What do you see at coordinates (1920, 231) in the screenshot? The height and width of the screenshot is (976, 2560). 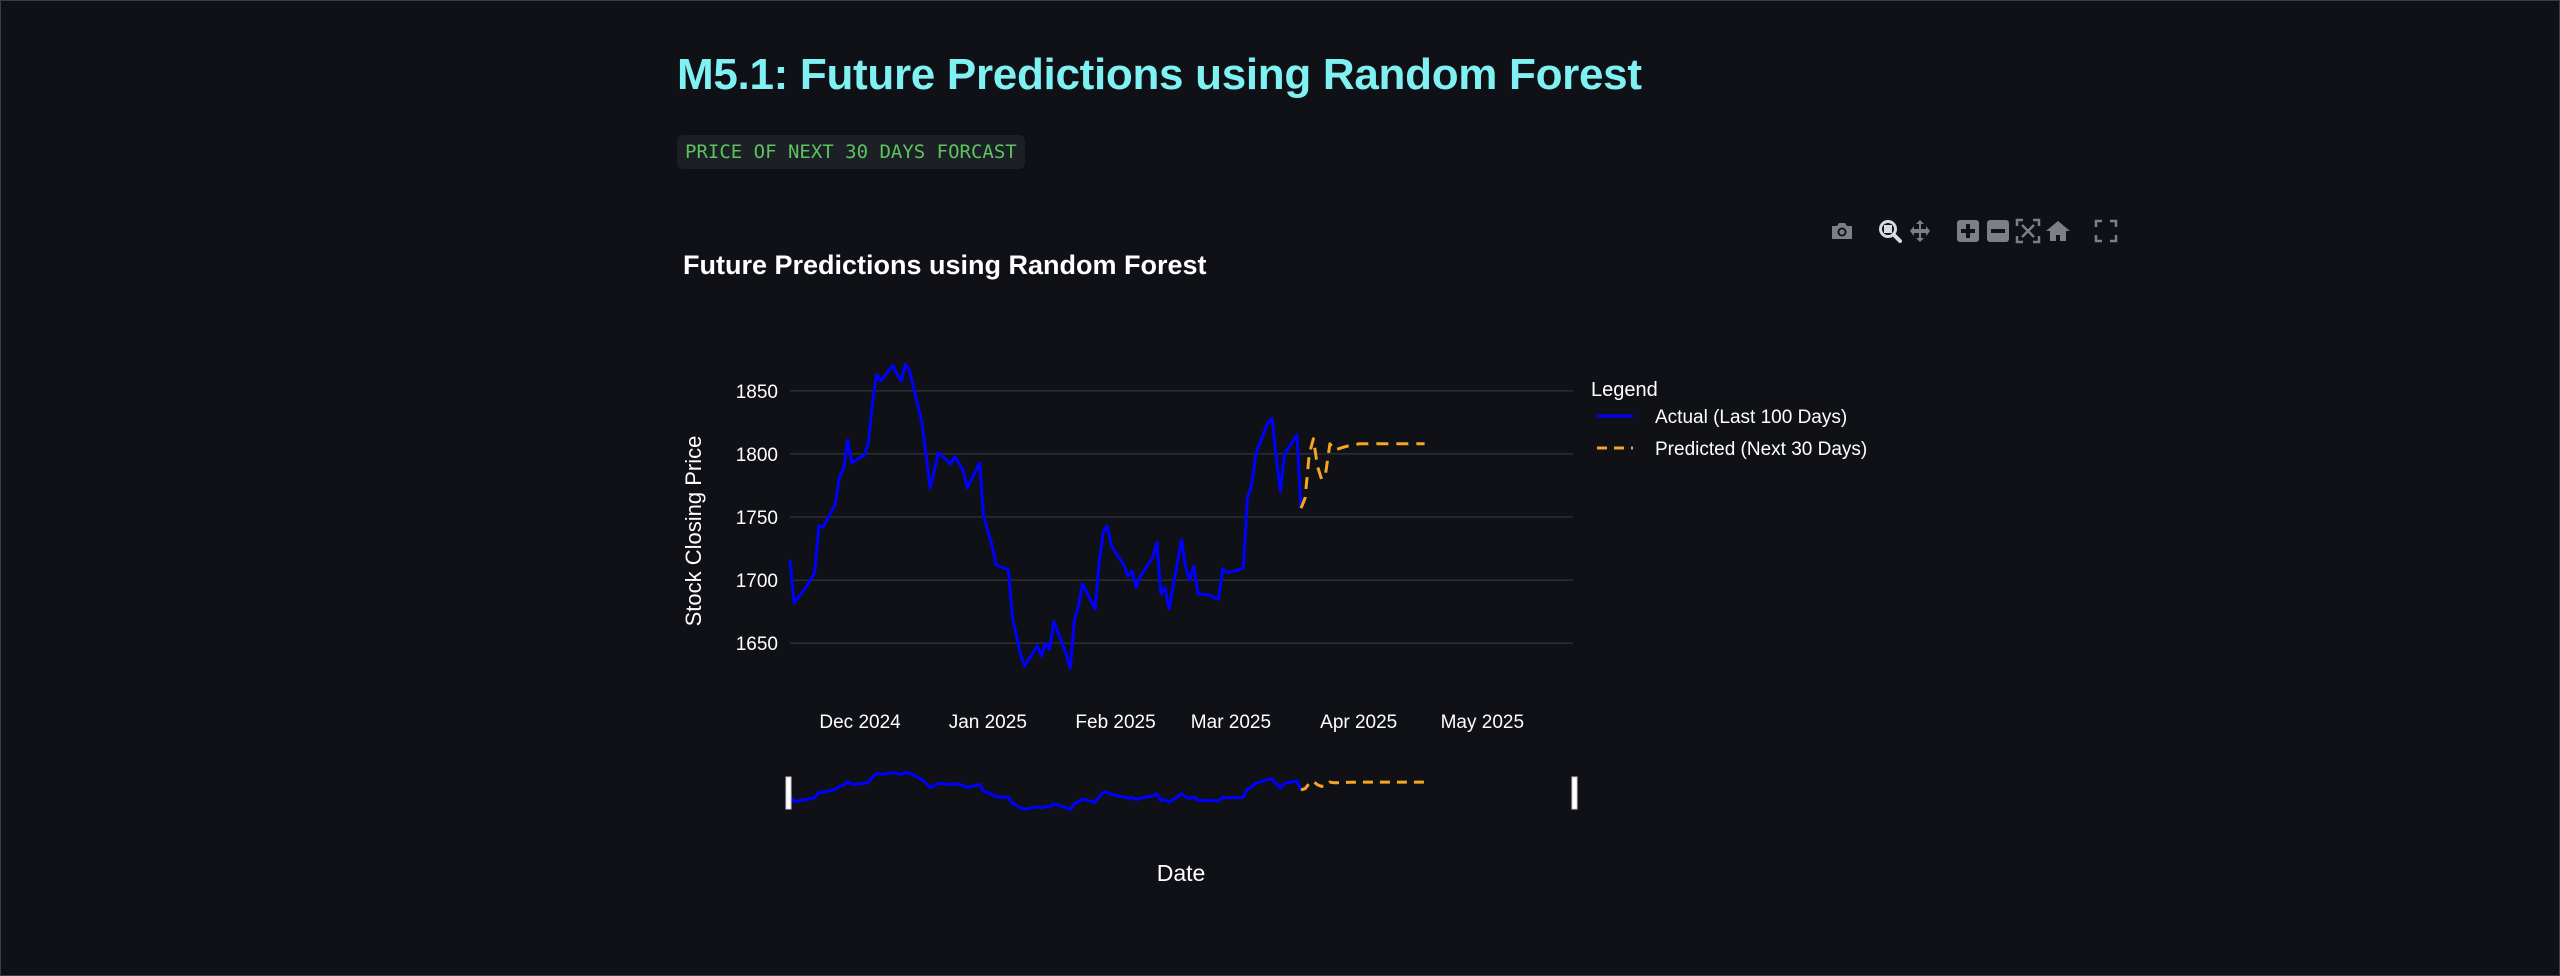 I see `pan-icon` at bounding box center [1920, 231].